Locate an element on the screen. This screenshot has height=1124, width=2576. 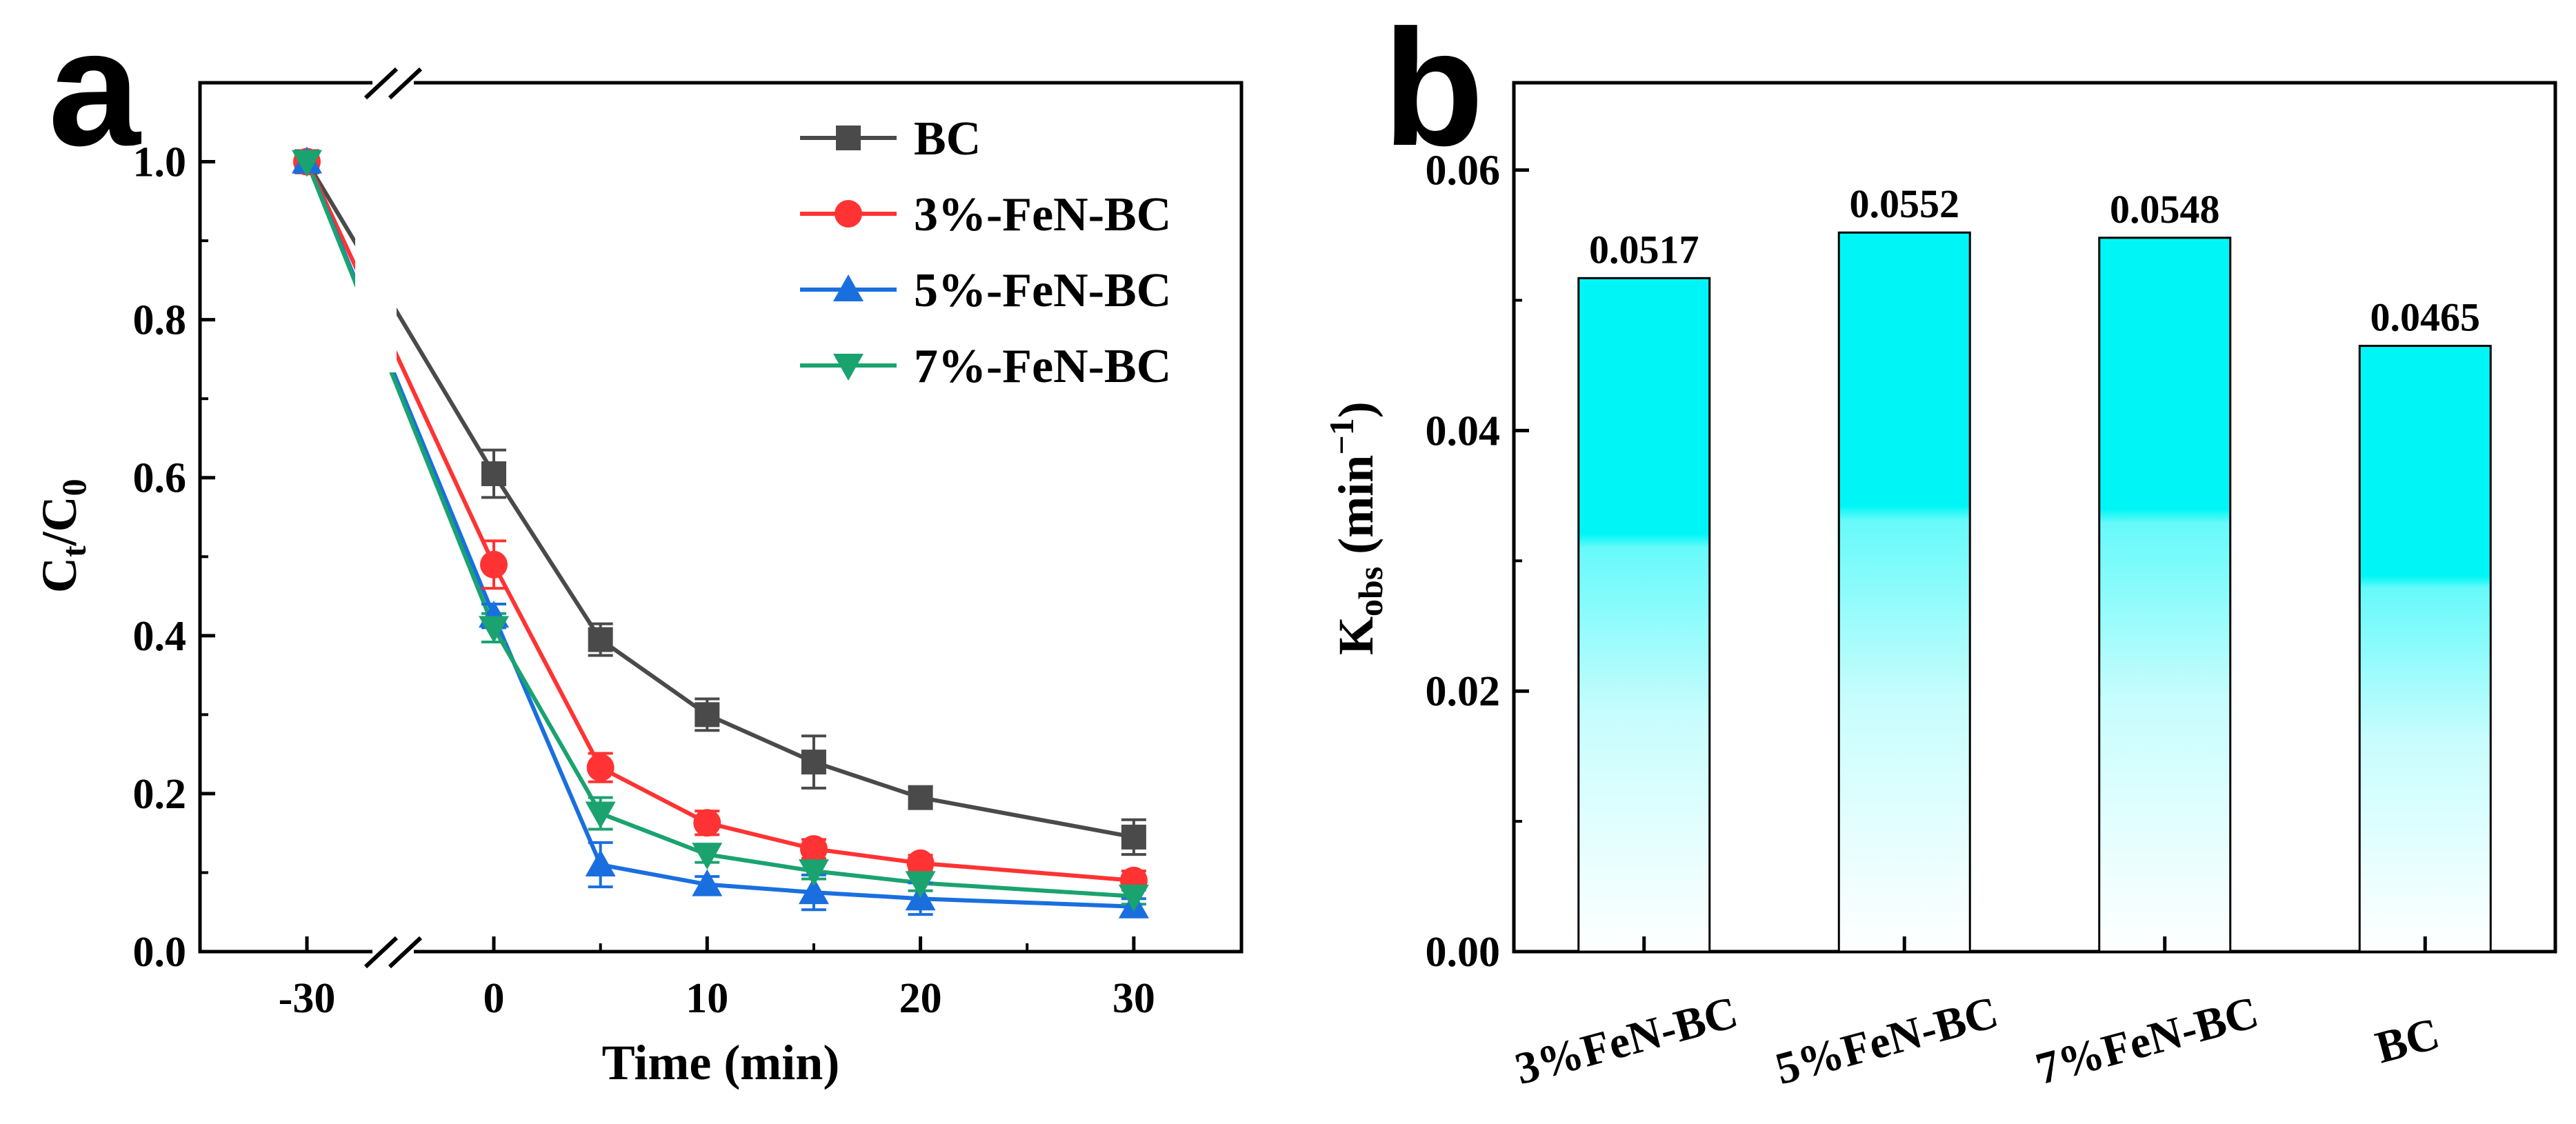
y-tick-label-a: 0.4 is located at coordinates (160, 636).